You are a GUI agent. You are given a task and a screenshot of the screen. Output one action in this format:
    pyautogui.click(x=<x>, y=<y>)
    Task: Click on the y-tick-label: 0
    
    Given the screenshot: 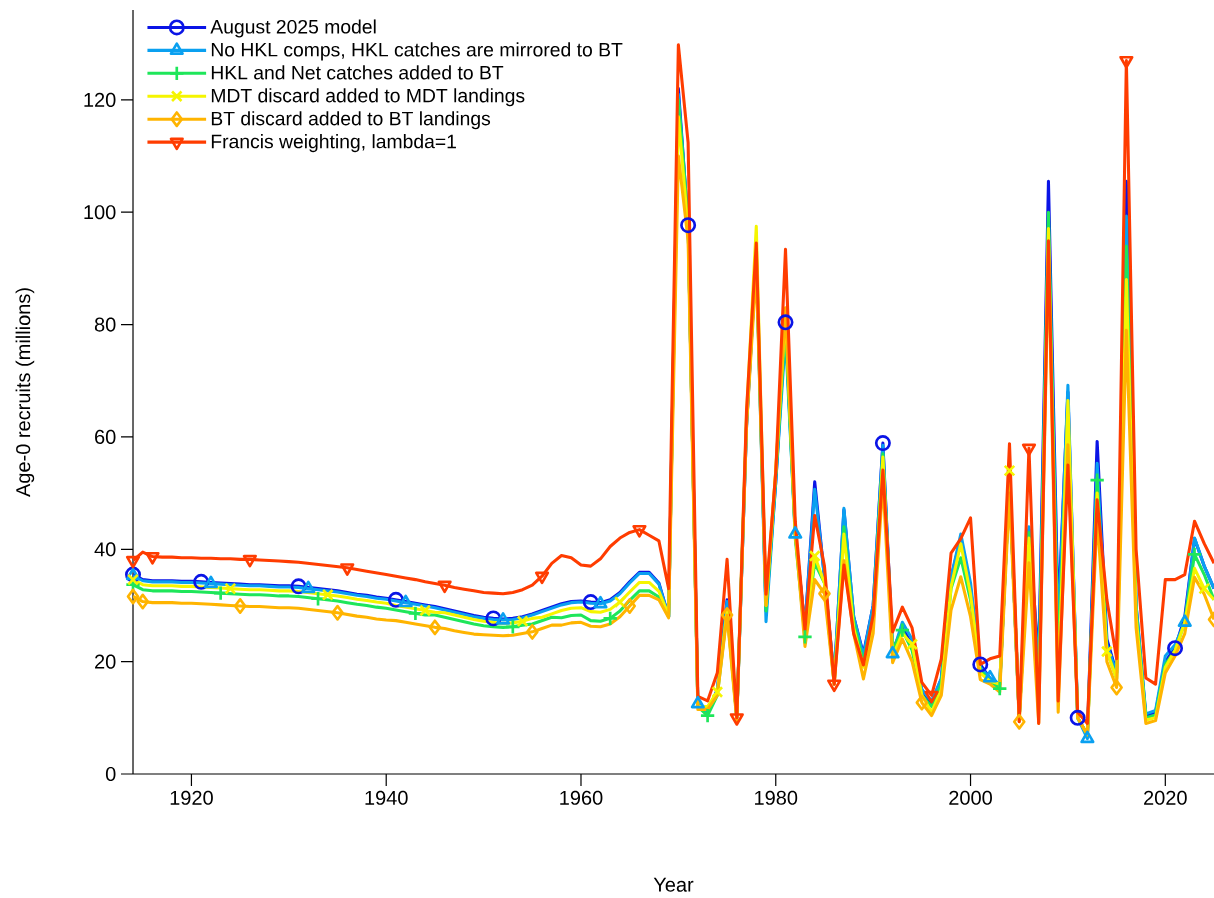 What is the action you would take?
    pyautogui.click(x=110, y=774)
    